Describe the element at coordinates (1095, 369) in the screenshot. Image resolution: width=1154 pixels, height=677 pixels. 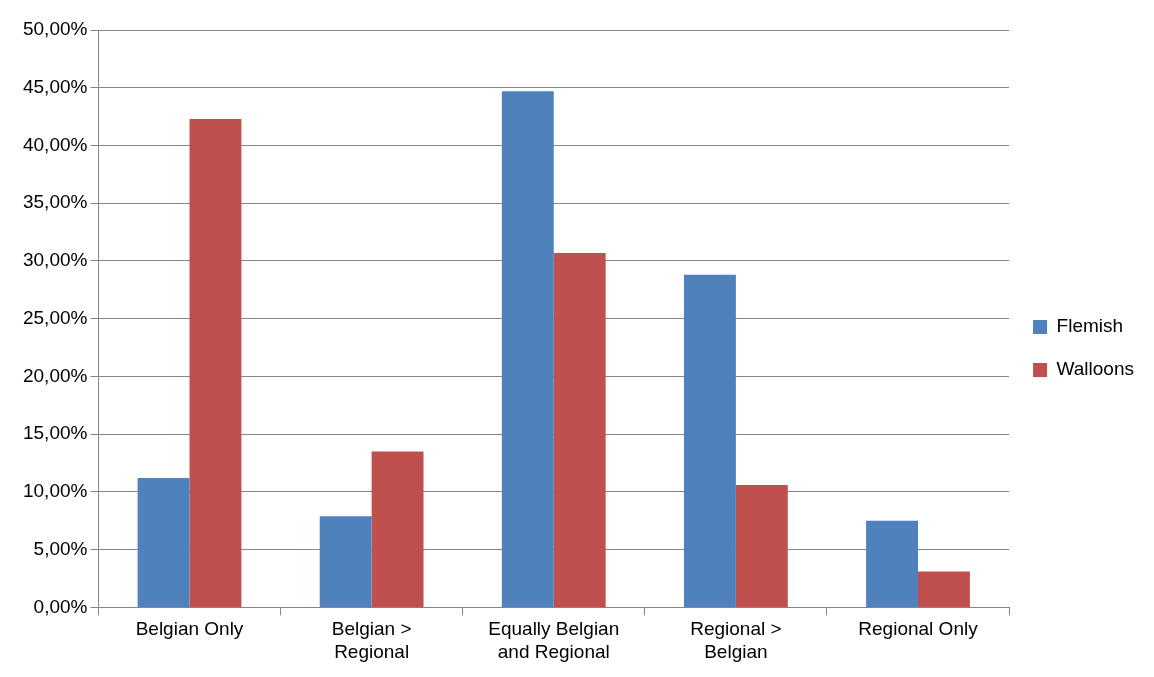
I see `legend-label: Walloons` at that location.